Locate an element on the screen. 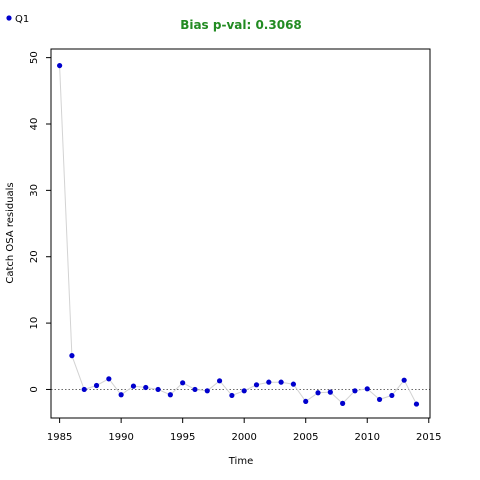 This screenshot has width=480, height=480. x-tick-label: 1995 is located at coordinates (182, 437).